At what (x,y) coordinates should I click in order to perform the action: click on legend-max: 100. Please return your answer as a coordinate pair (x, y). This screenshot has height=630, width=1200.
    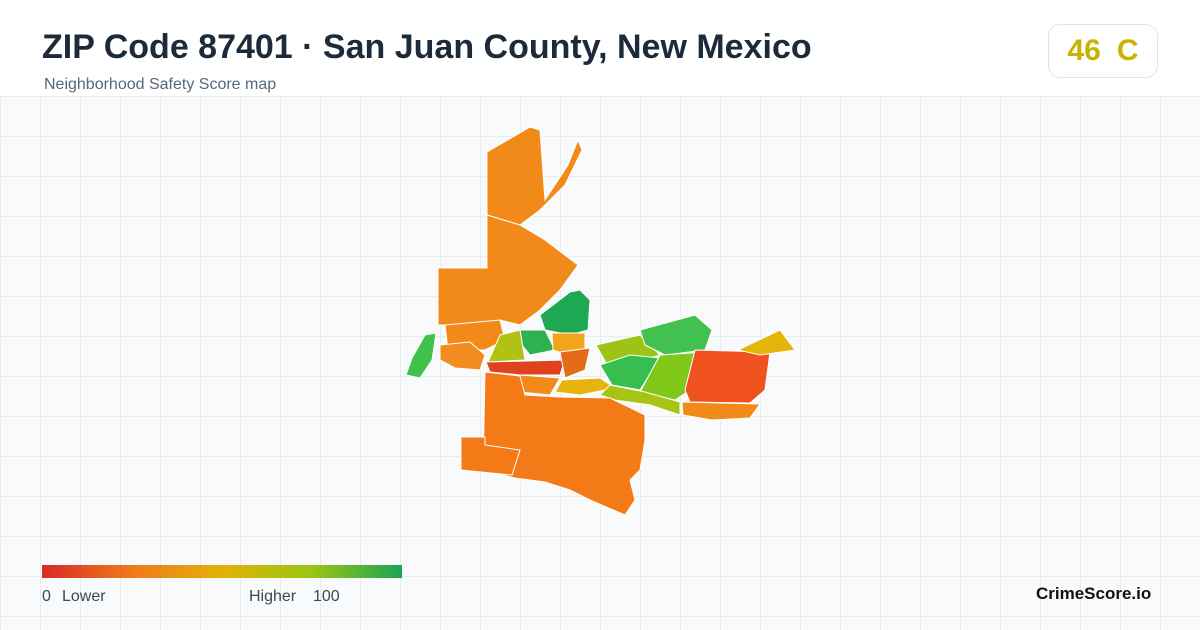
    Looking at the image, I should click on (326, 596).